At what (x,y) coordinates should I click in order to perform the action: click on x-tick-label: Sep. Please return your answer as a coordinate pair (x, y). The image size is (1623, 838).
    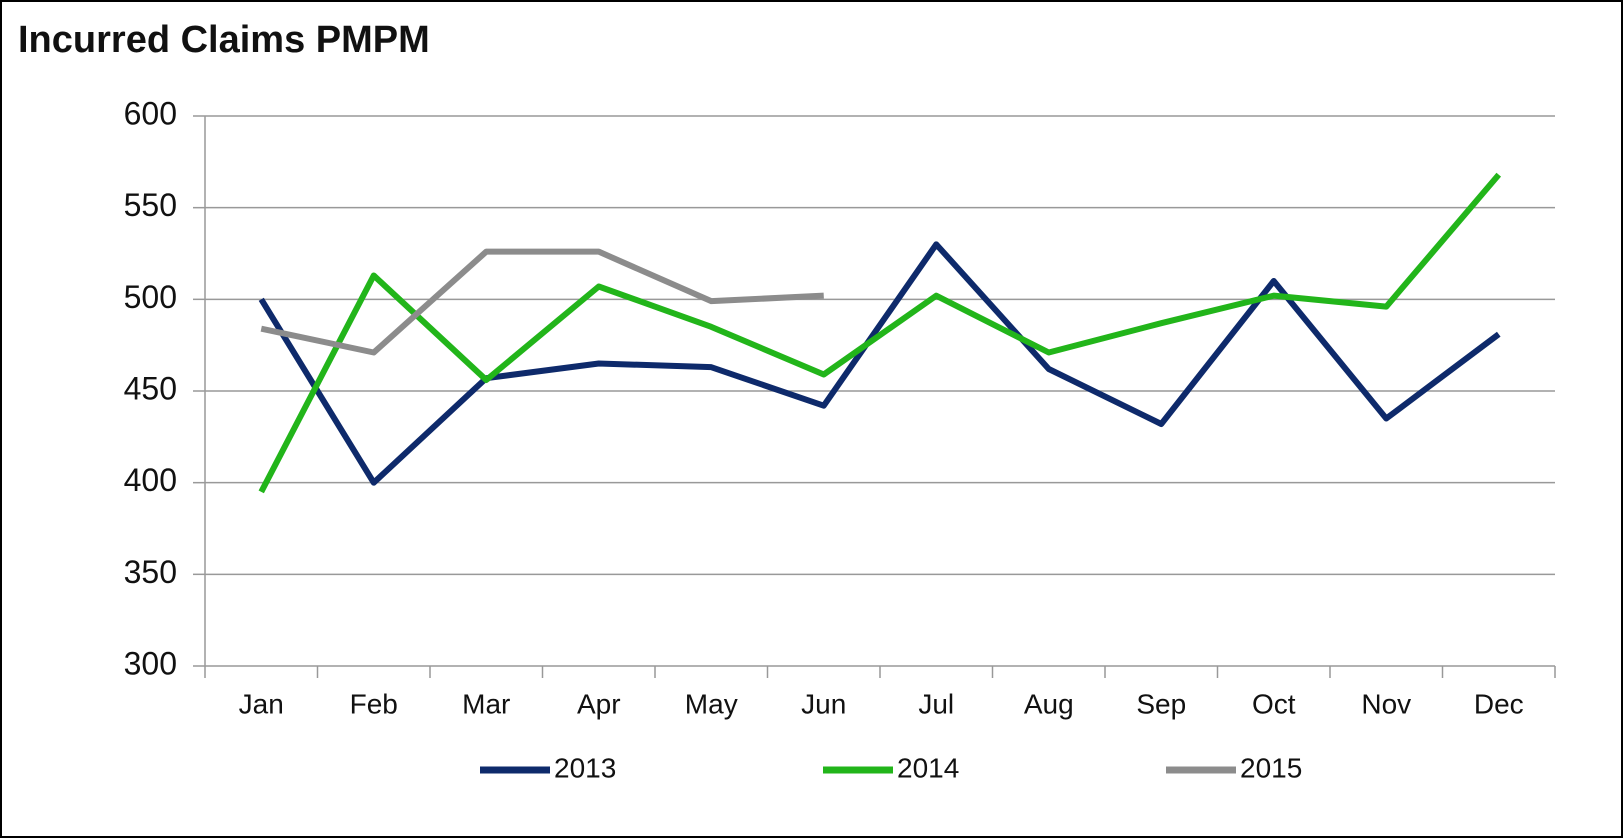
    Looking at the image, I should click on (1161, 703).